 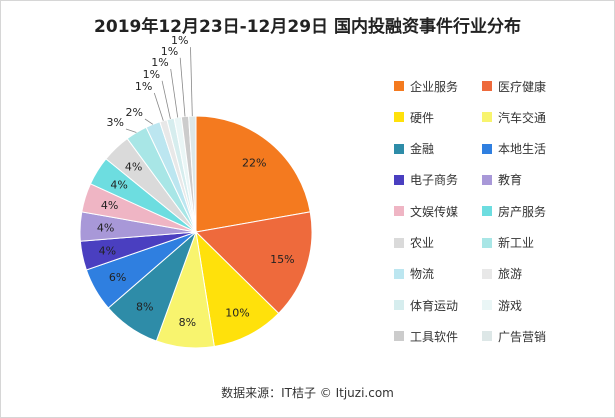 I want to click on legend-label: 游戏, so click(x=510, y=305).